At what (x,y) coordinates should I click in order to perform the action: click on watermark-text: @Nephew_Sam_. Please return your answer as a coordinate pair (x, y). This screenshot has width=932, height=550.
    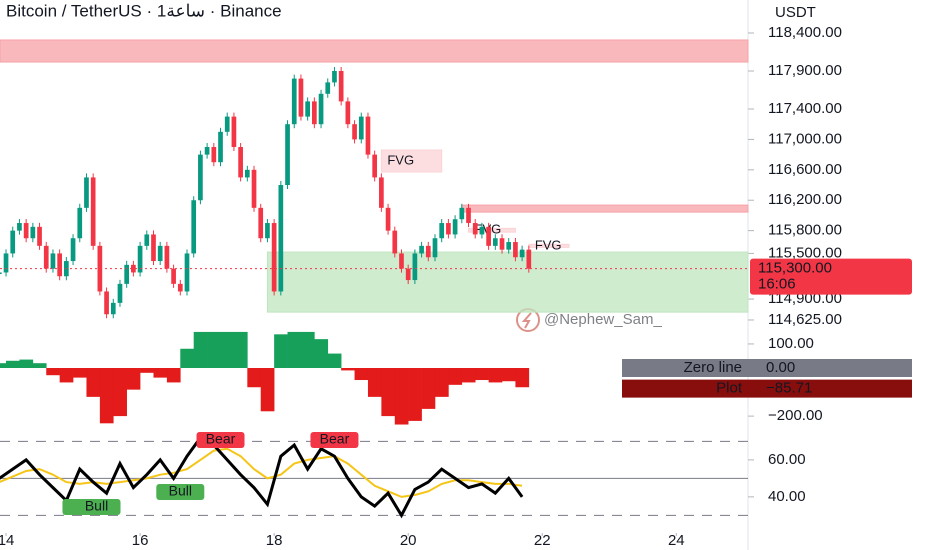
    Looking at the image, I should click on (603, 319).